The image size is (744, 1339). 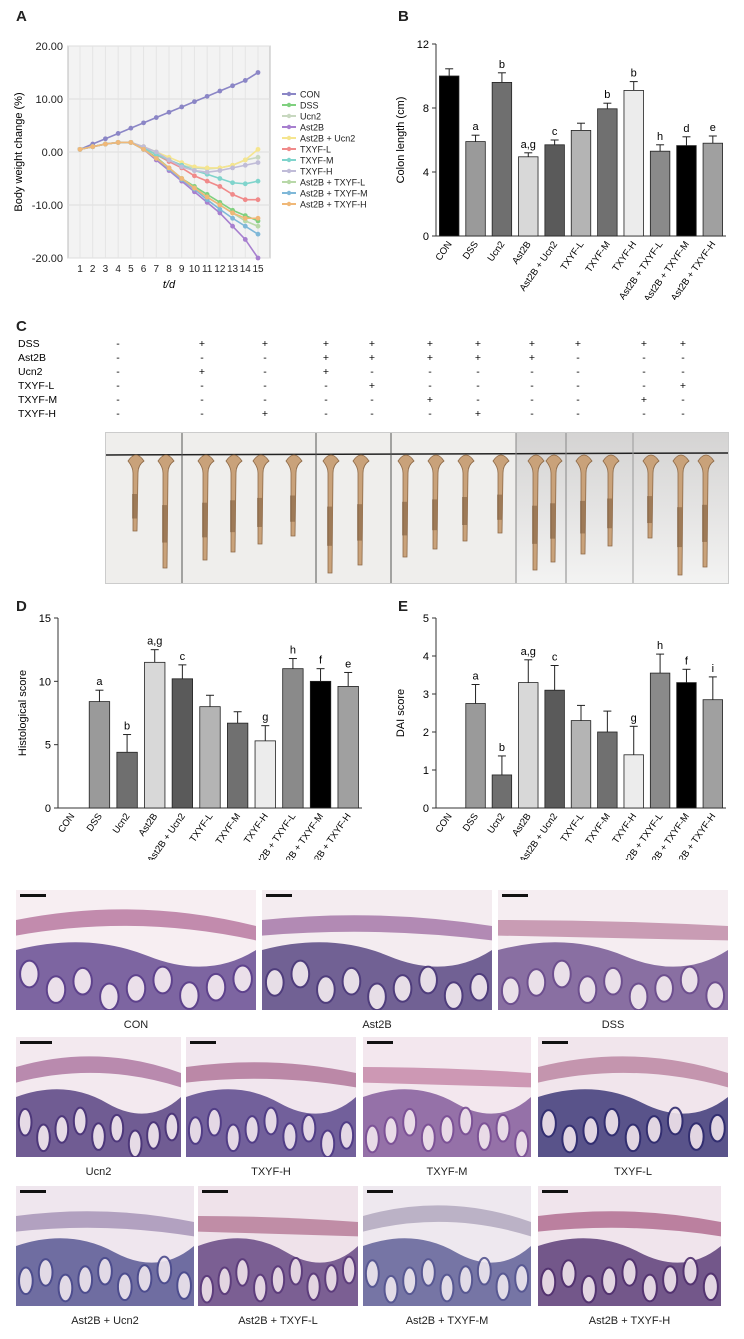 What do you see at coordinates (289, 204) in the screenshot?
I see `legend-marker` at bounding box center [289, 204].